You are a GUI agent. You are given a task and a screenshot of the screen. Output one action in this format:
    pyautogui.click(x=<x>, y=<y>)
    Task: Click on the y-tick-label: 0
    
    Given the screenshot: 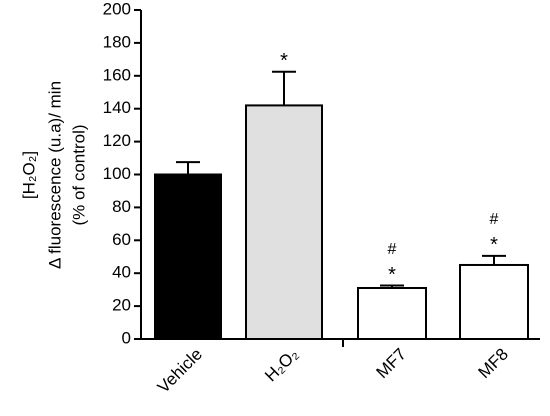 What is the action you would take?
    pyautogui.click(x=126, y=337)
    